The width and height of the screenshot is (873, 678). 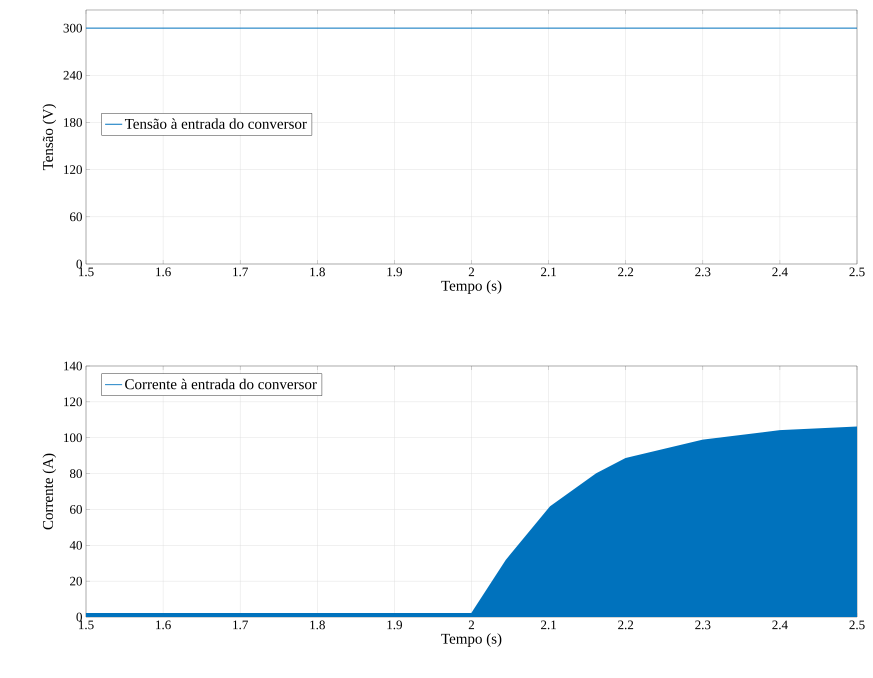 I want to click on legend-label: Tensão à entrada do conversor, so click(x=215, y=123).